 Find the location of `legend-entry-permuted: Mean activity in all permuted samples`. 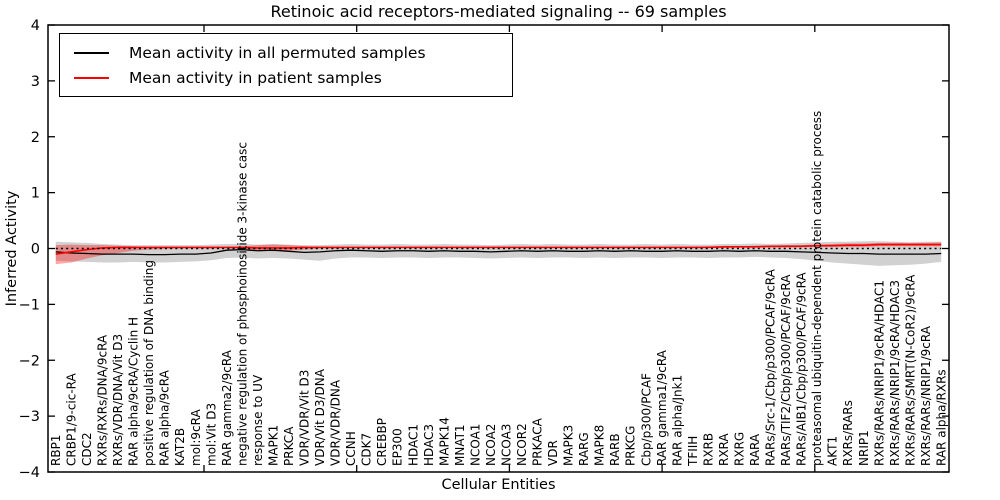

legend-entry-permuted: Mean activity in all permuted samples is located at coordinates (293, 53).